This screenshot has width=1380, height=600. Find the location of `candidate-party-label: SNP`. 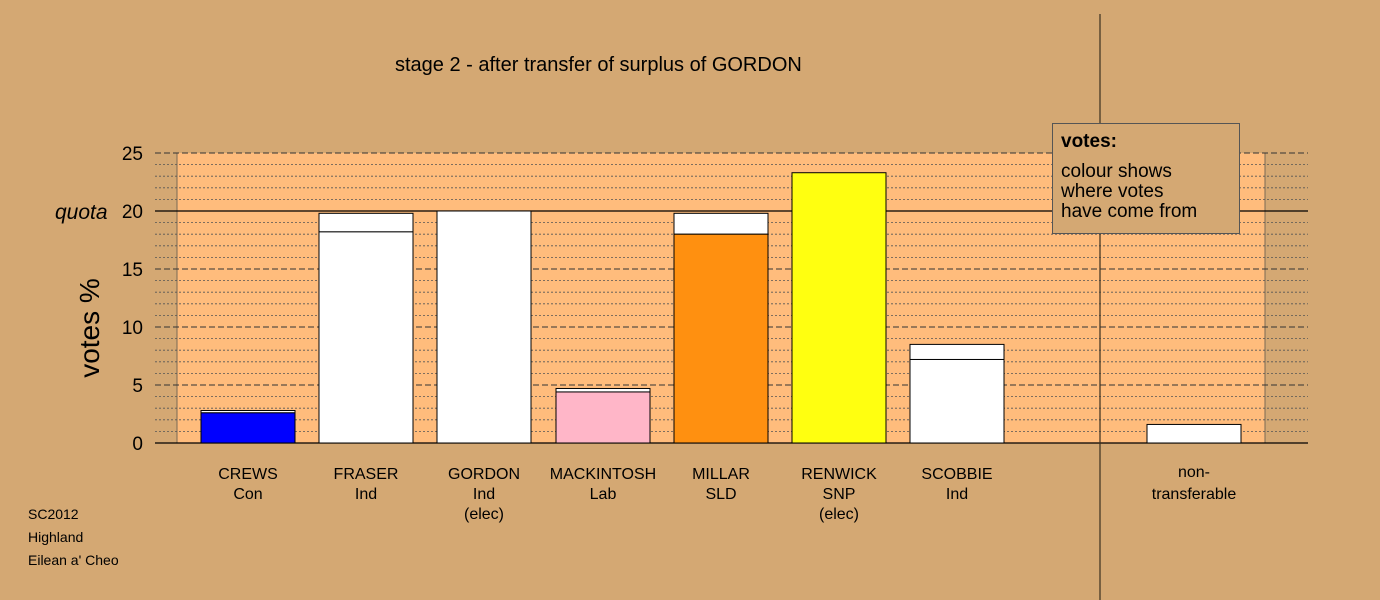

candidate-party-label: SNP is located at coordinates (839, 494).